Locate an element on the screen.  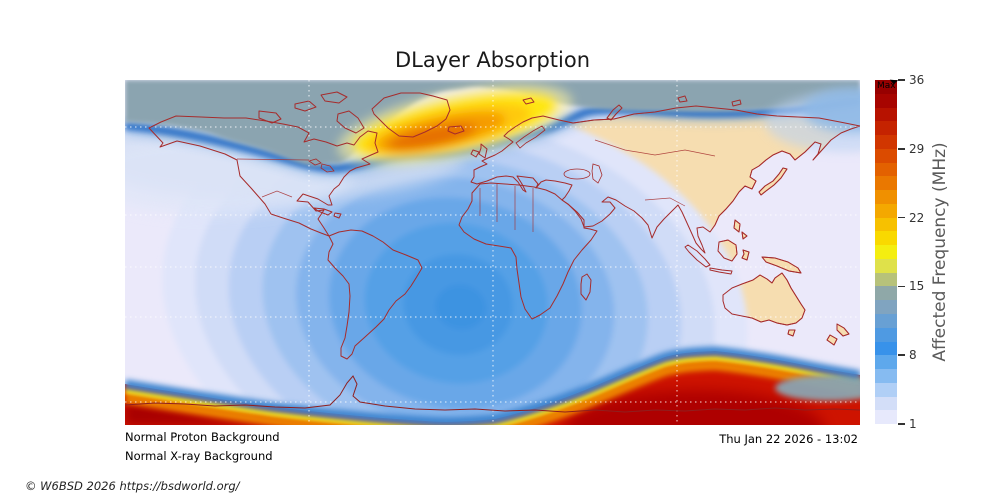
tick-label: 1 is located at coordinates (913, 424).